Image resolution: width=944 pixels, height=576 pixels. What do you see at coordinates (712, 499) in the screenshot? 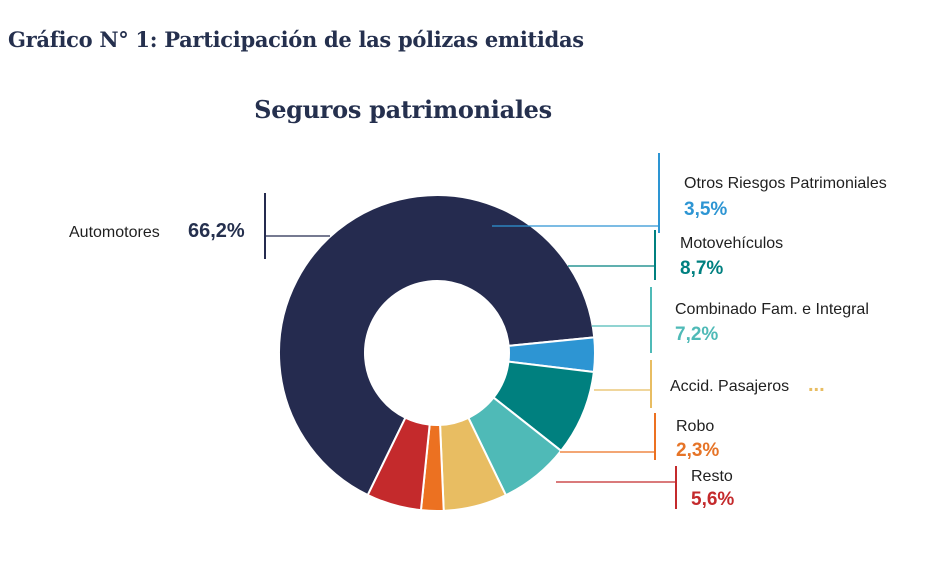
I see `value-resto: 5,6%` at bounding box center [712, 499].